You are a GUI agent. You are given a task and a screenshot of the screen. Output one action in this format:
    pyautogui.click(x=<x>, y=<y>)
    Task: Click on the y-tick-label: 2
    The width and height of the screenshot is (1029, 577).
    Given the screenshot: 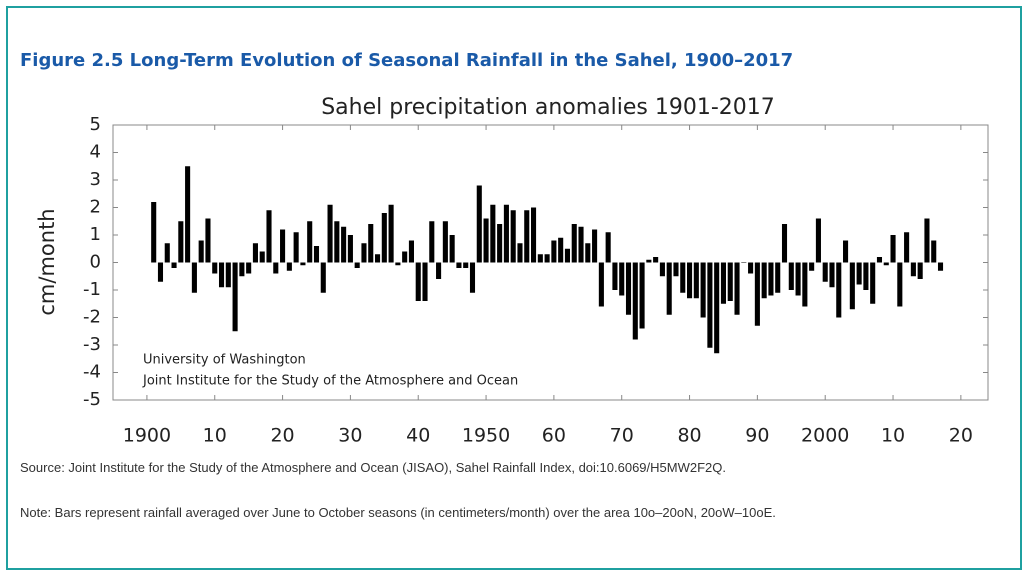 What is the action you would take?
    pyautogui.click(x=95, y=207)
    